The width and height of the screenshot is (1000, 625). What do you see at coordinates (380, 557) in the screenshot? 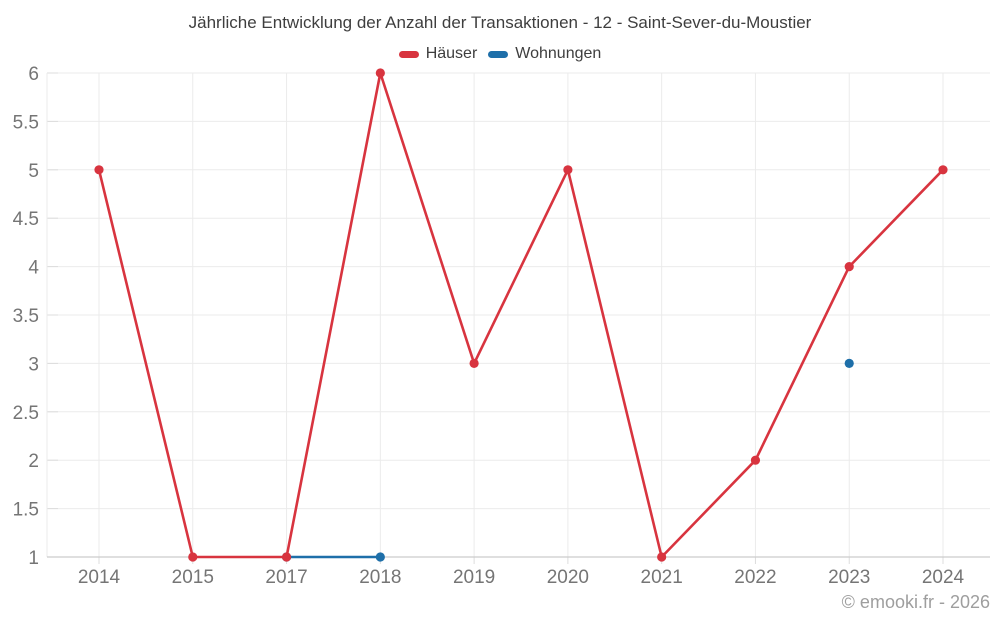
I see `data-point-Wohnungen-2018` at bounding box center [380, 557].